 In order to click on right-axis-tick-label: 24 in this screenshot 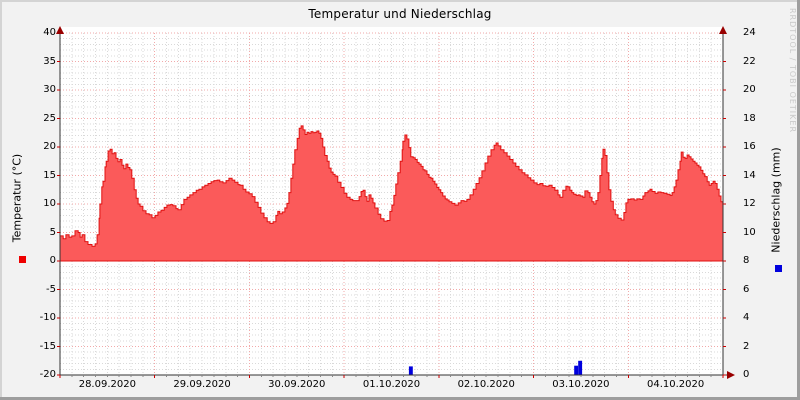, I will do `click(749, 32)`.